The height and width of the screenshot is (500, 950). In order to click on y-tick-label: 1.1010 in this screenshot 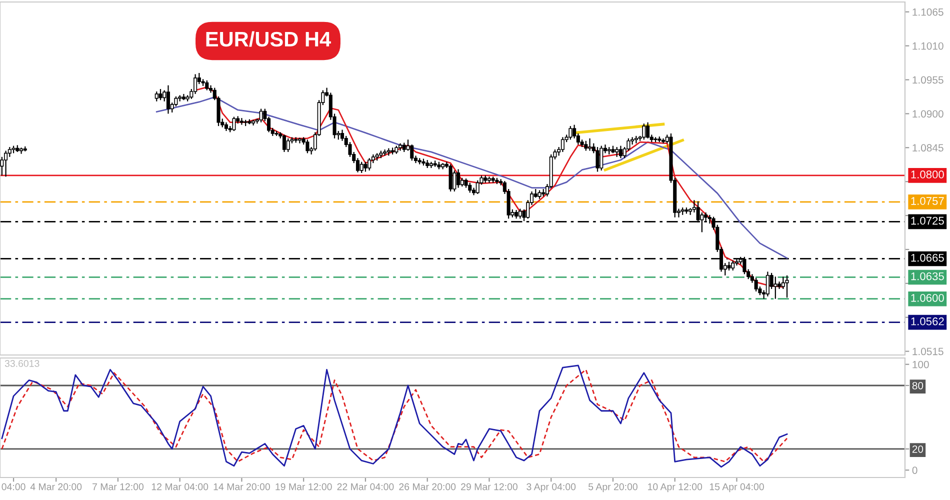, I will do `click(928, 46)`.